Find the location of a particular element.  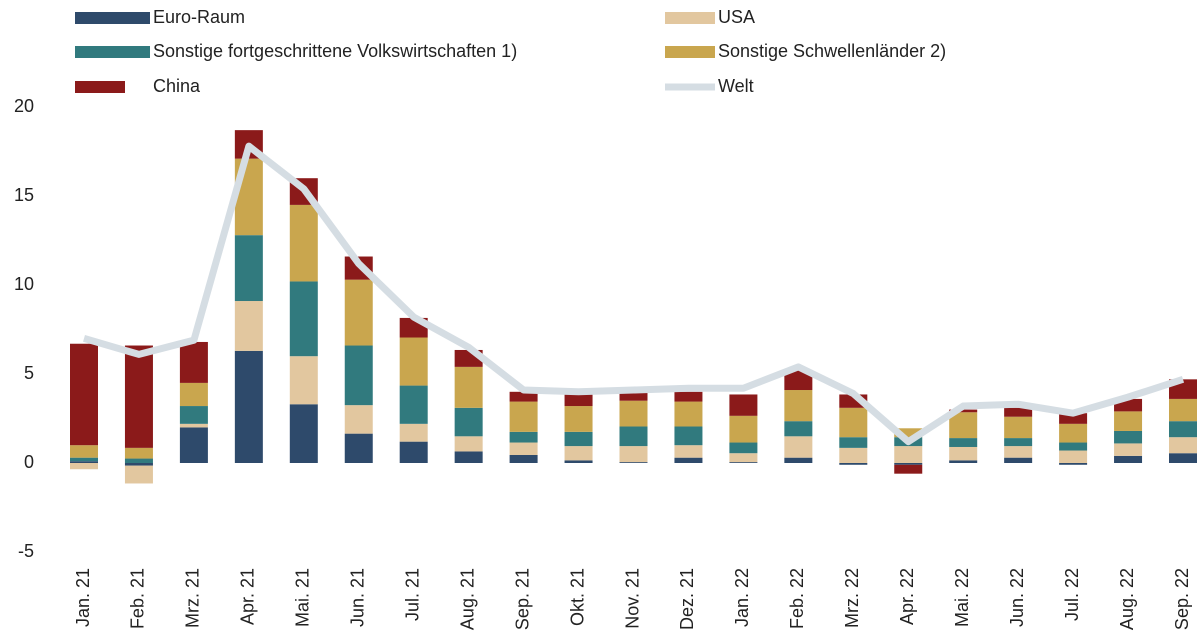

x-tick-label: Dez. 21 is located at coordinates (687, 599).